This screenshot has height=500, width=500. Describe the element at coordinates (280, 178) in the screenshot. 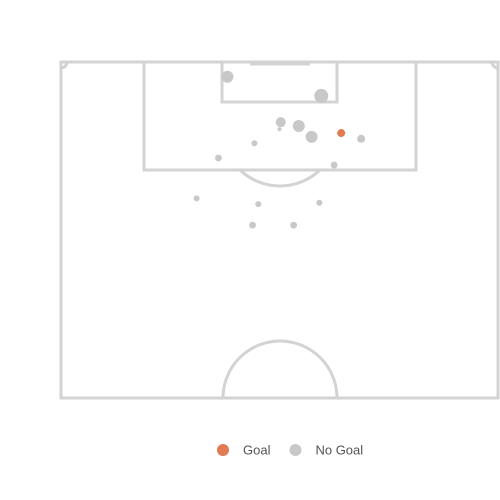

I see `penalty-arc` at that location.